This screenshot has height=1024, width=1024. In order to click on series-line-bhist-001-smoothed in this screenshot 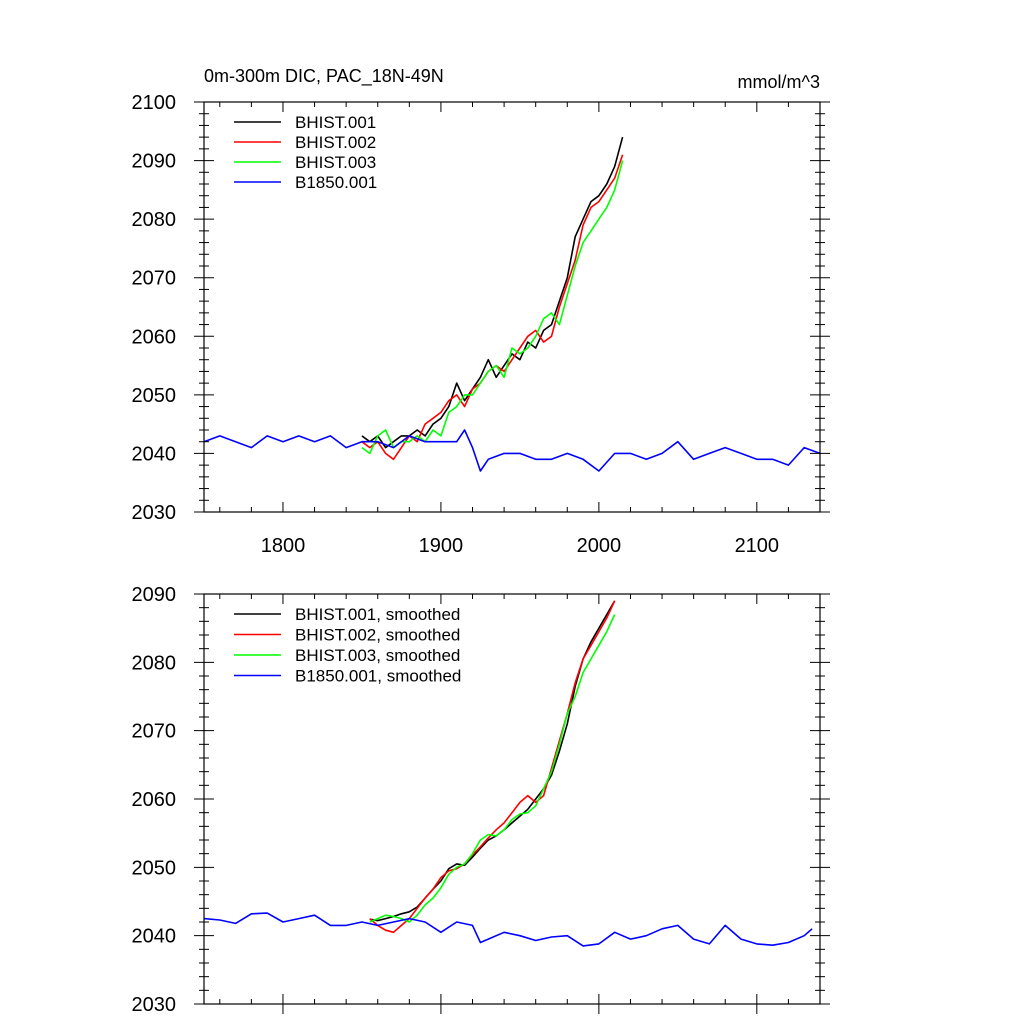, I will do `click(492, 761)`.